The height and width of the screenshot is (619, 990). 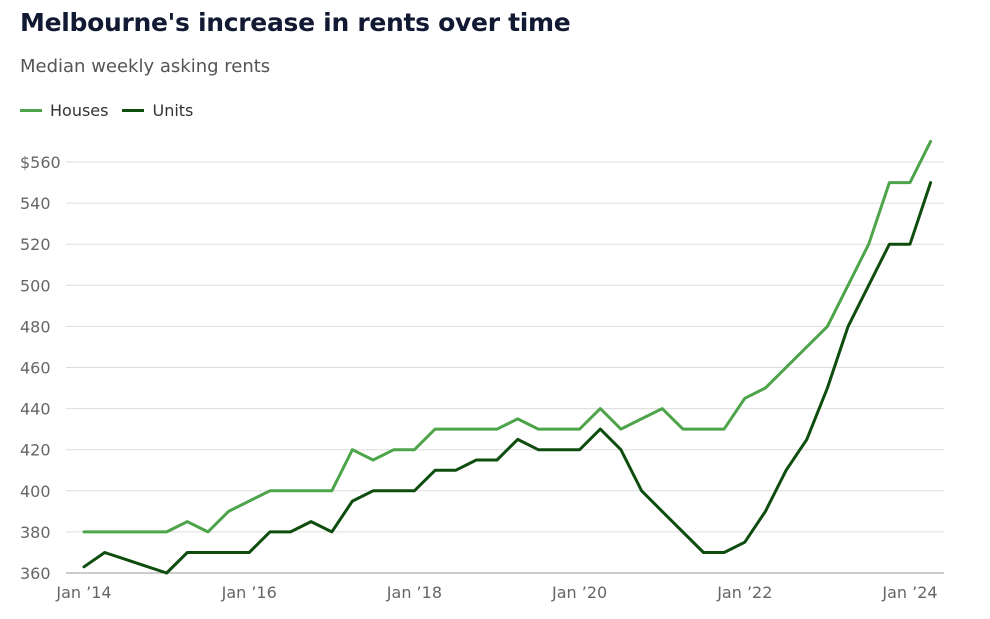 I want to click on x-tick-label: Jan ’20, so click(x=579, y=592).